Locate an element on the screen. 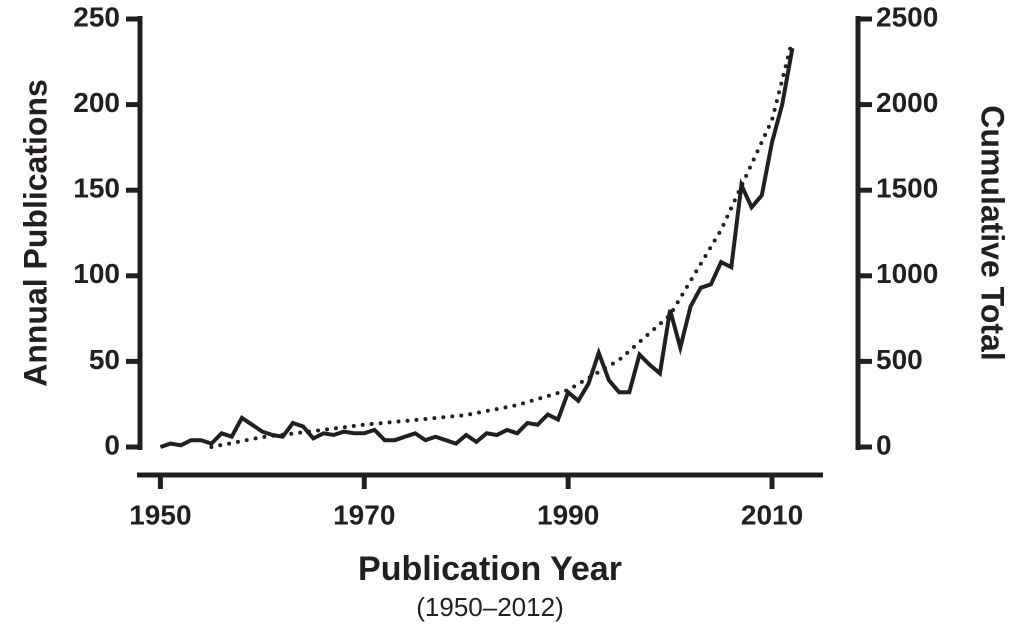  x-tick-label: 1950 is located at coordinates (160, 514).